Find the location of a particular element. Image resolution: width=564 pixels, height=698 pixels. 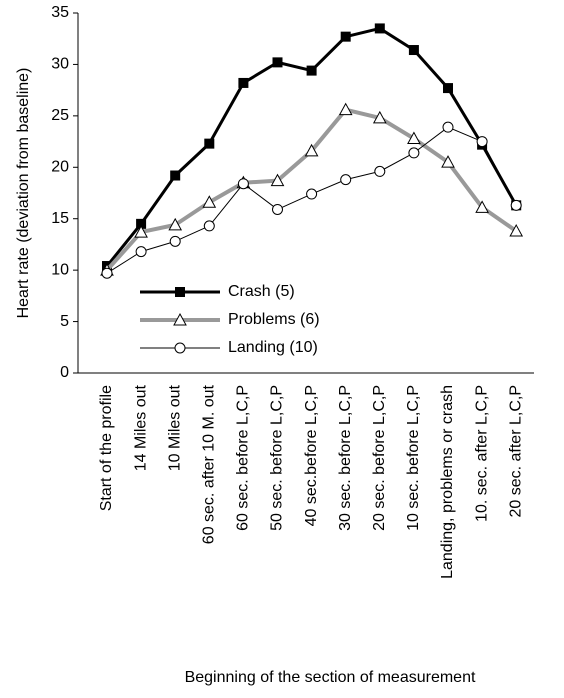

y-tick-label: 0 is located at coordinates (64, 372).